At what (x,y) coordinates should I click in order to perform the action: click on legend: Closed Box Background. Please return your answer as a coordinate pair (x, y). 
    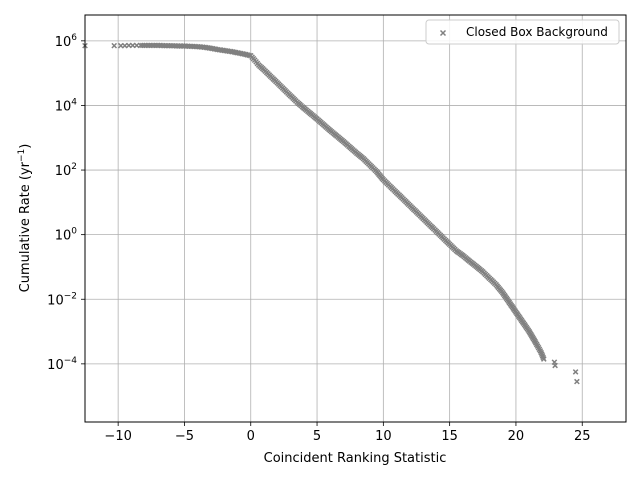
    Looking at the image, I should click on (522, 32).